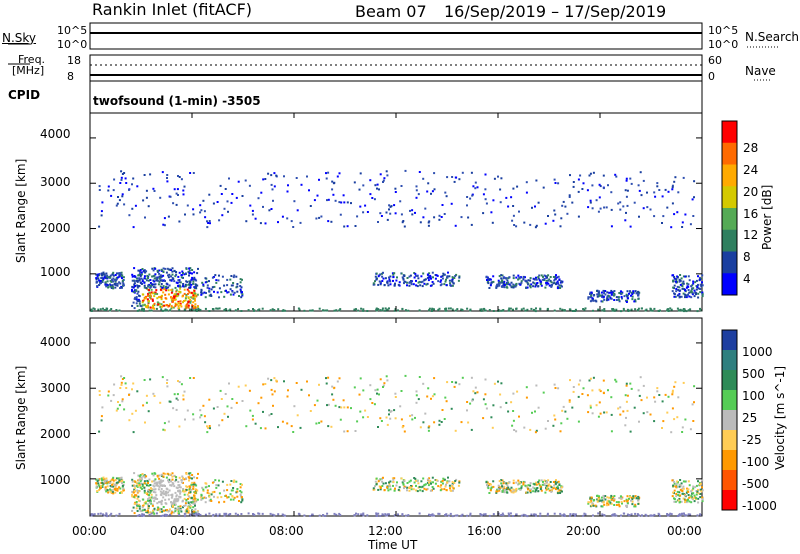 This screenshot has width=800, height=554. Describe the element at coordinates (729, 197) in the screenshot. I see `power-colorbar-segment` at that location.